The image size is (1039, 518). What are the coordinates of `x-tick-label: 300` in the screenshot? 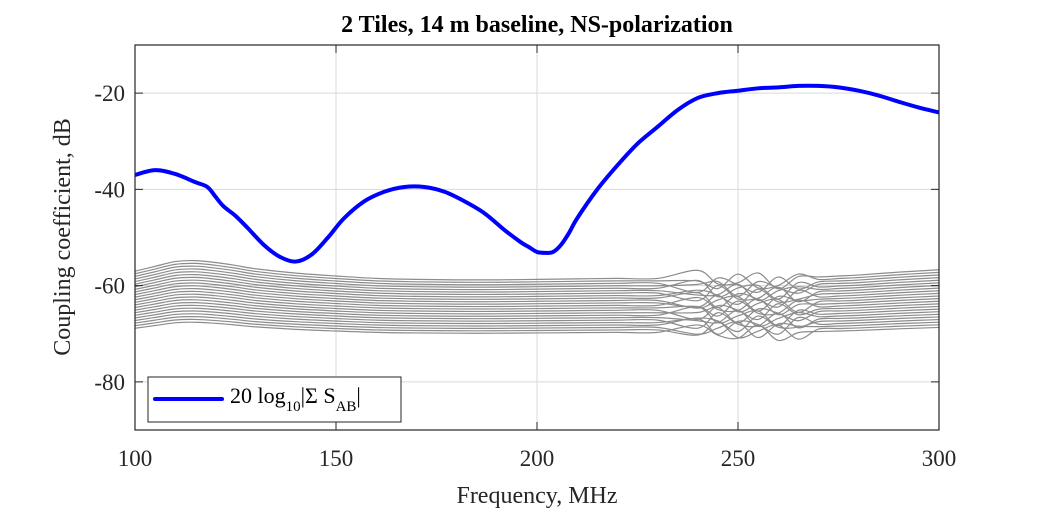 It's located at (939, 458).